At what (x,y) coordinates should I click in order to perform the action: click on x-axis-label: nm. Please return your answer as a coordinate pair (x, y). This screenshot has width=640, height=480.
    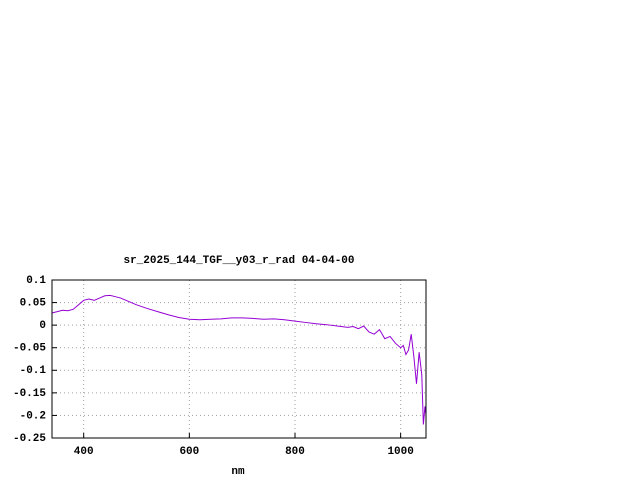
    Looking at the image, I should click on (238, 472).